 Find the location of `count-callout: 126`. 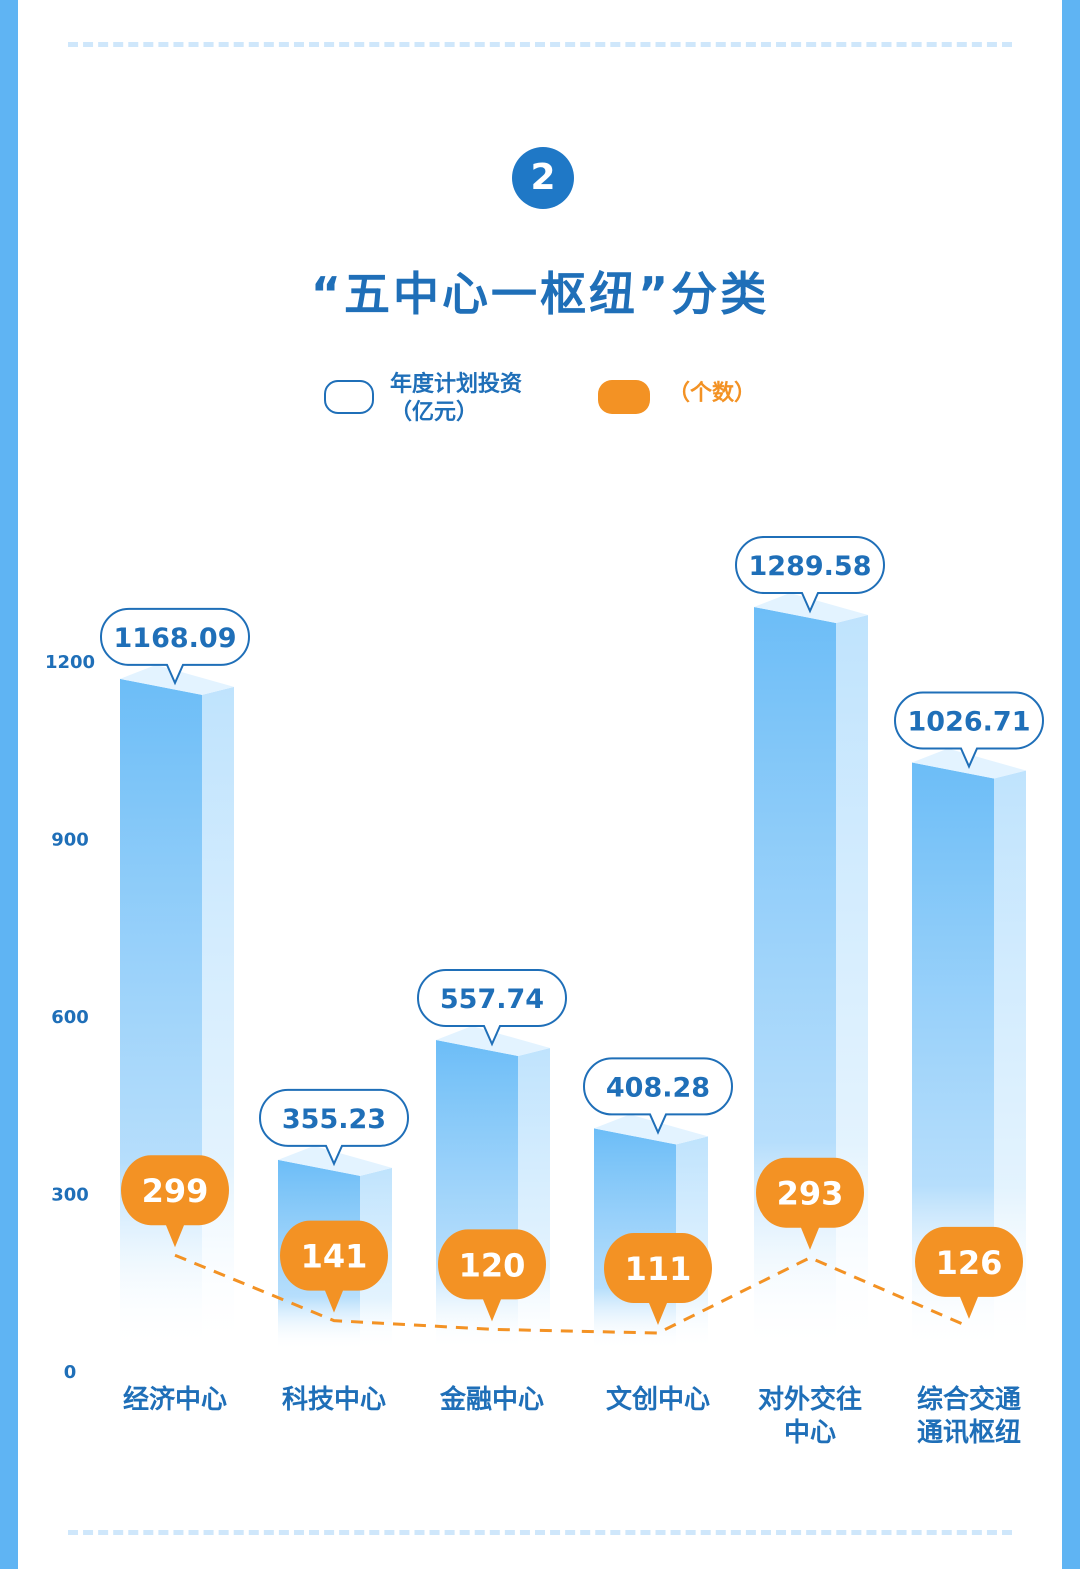

count-callout: 126 is located at coordinates (969, 1272).